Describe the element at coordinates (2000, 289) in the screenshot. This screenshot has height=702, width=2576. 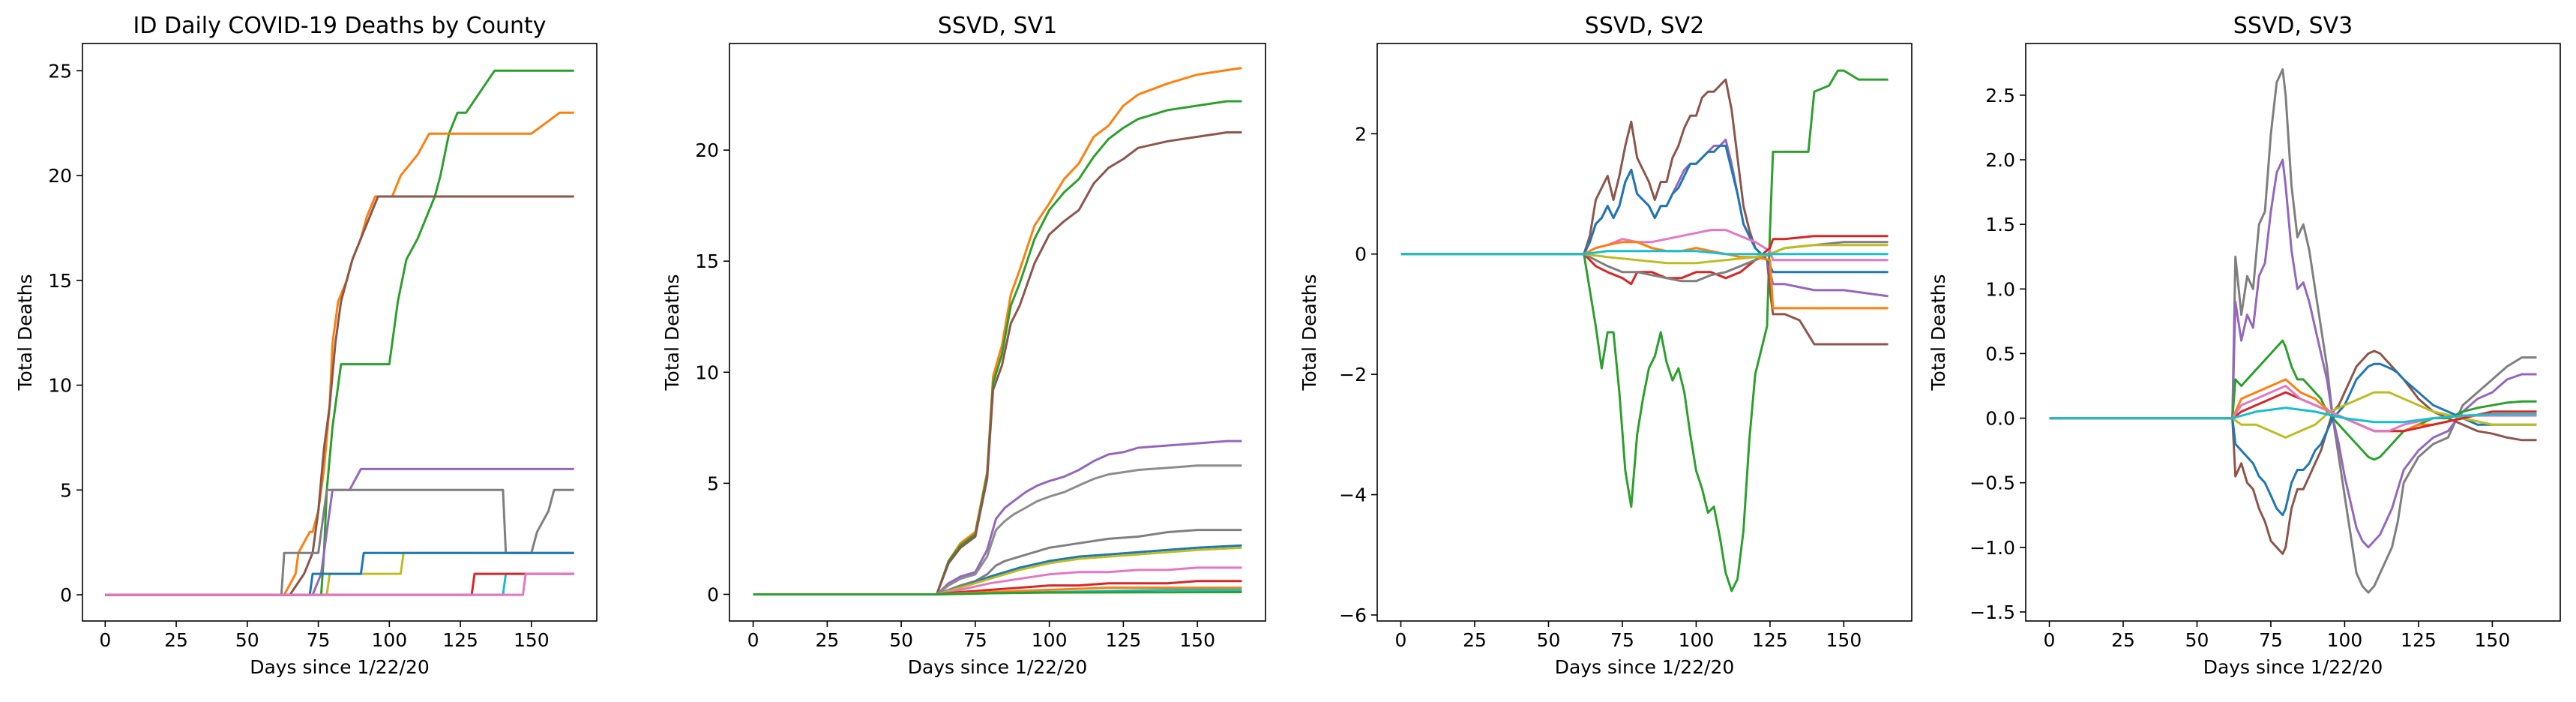
I see `y-tick-label: 1.0` at that location.